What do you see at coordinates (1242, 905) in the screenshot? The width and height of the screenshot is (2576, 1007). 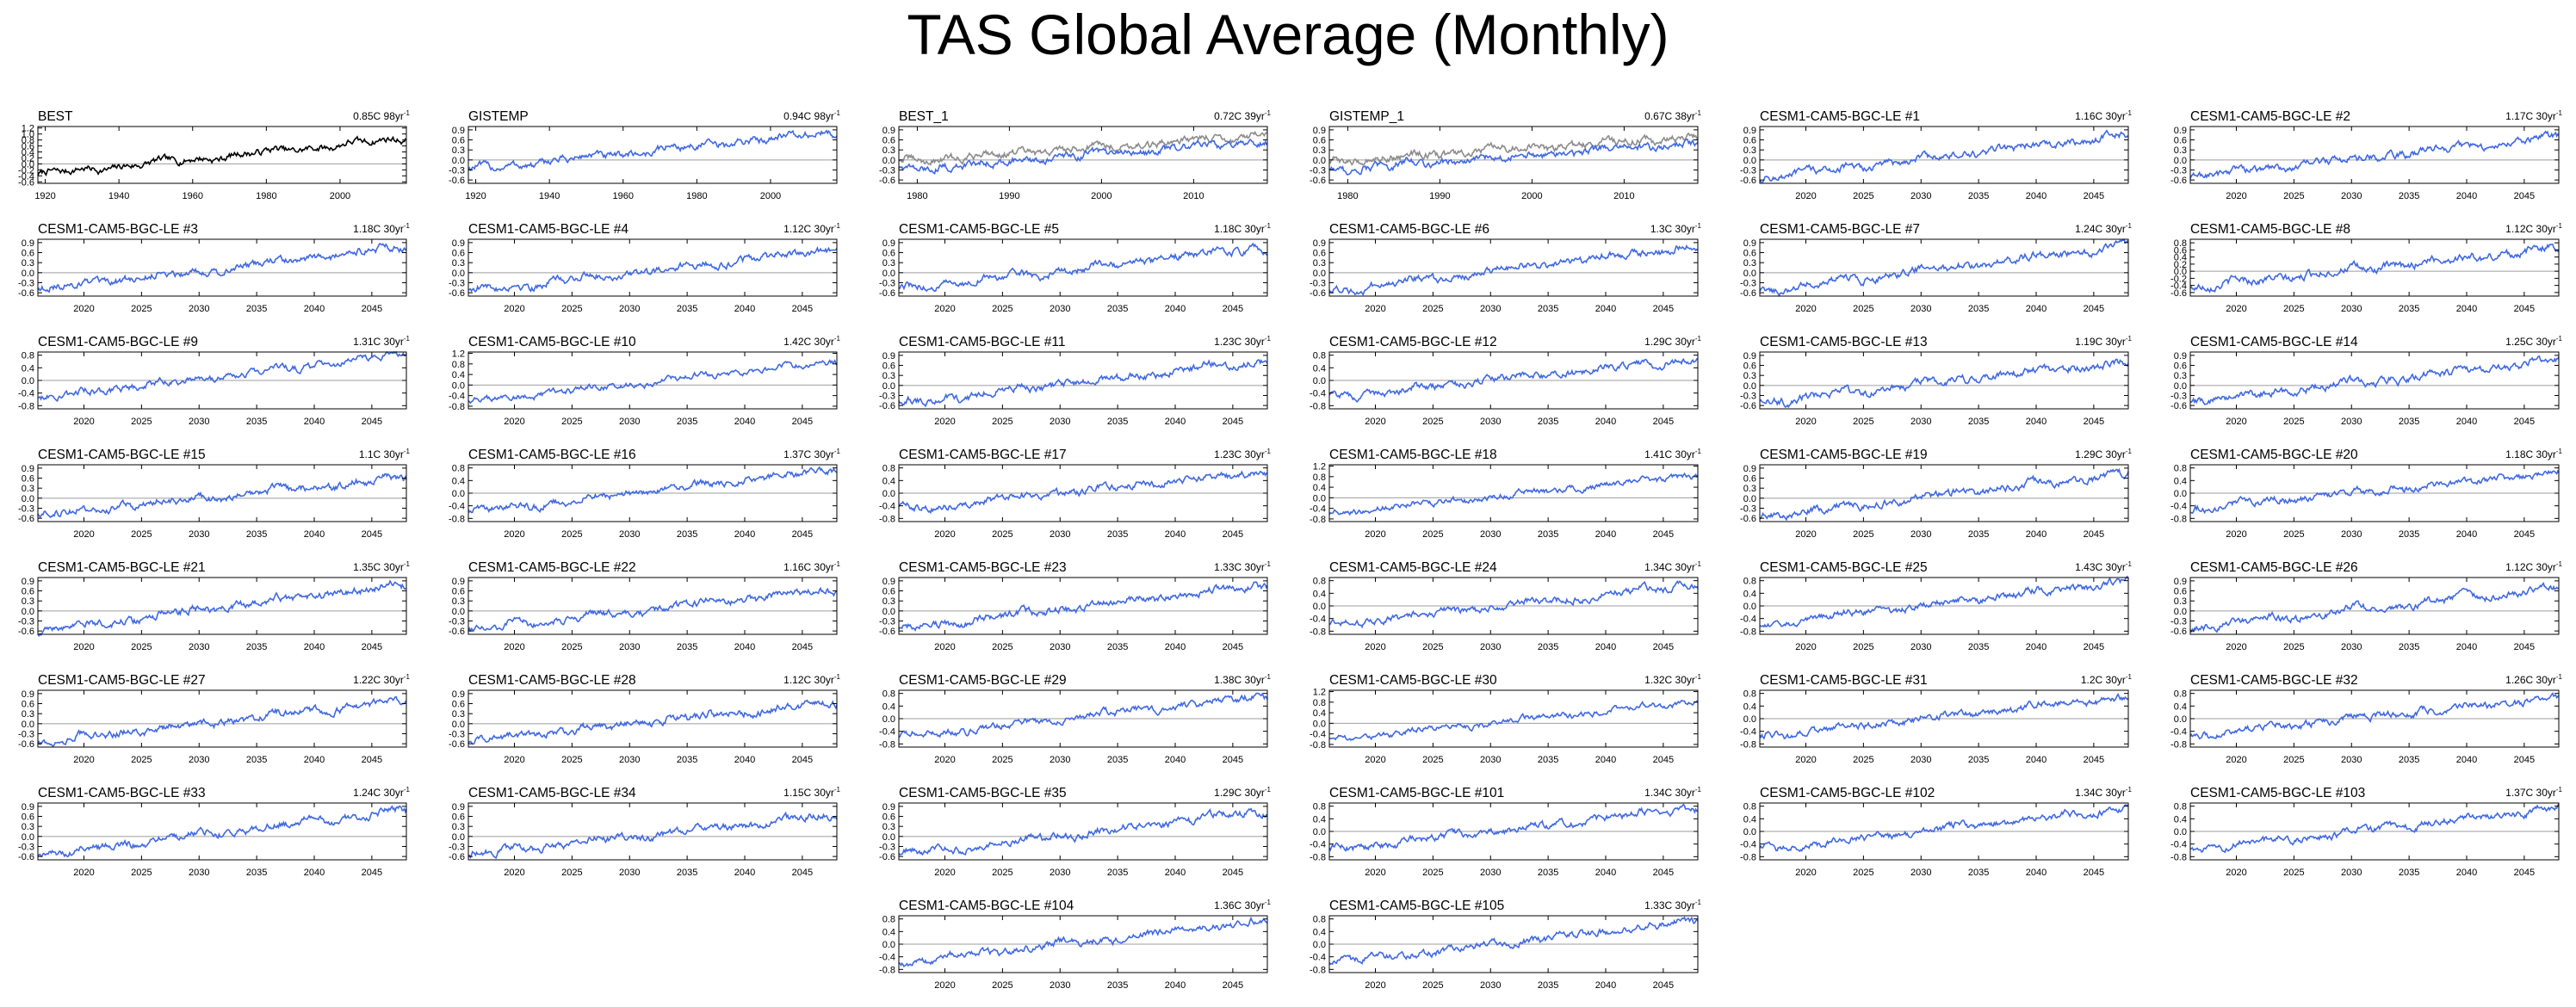 I see `panel-trend: 1.36C 30yr-1` at bounding box center [1242, 905].